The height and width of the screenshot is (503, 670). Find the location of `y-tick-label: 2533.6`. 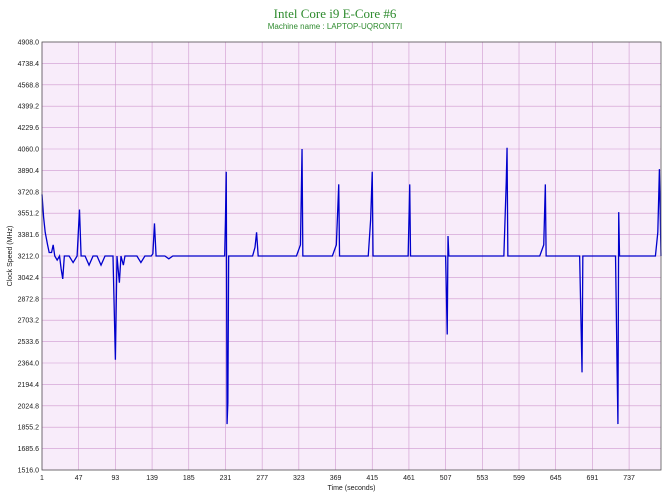

y-tick-label: 2533.6 is located at coordinates (29, 342).